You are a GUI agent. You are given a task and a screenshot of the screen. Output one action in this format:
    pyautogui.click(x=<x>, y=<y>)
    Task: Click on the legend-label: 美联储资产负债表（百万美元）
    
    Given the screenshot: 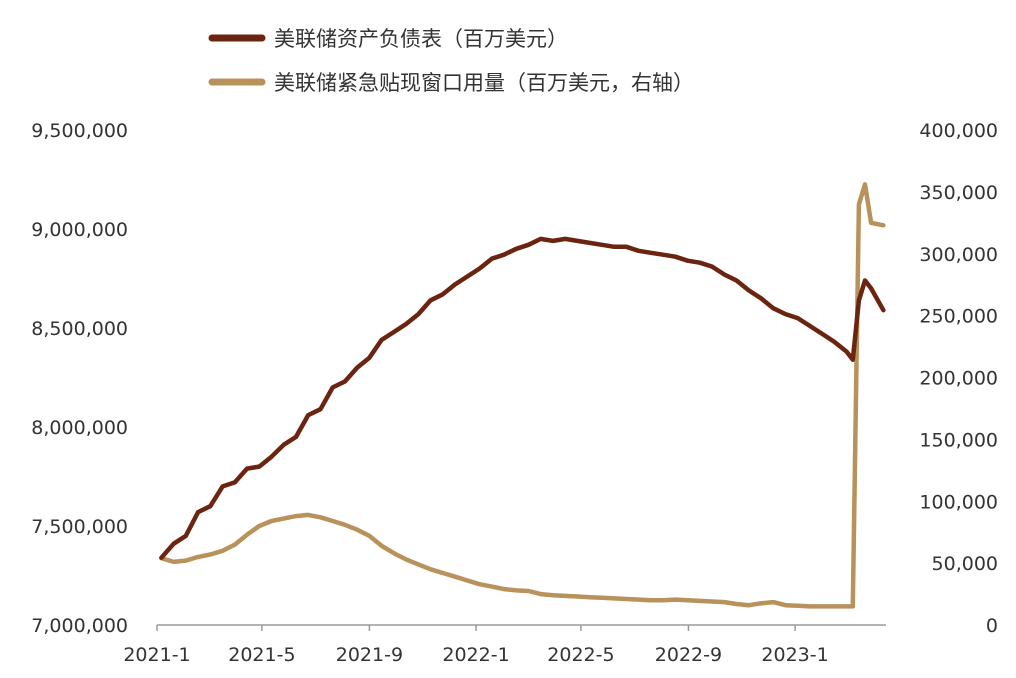 What is the action you would take?
    pyautogui.click(x=421, y=39)
    